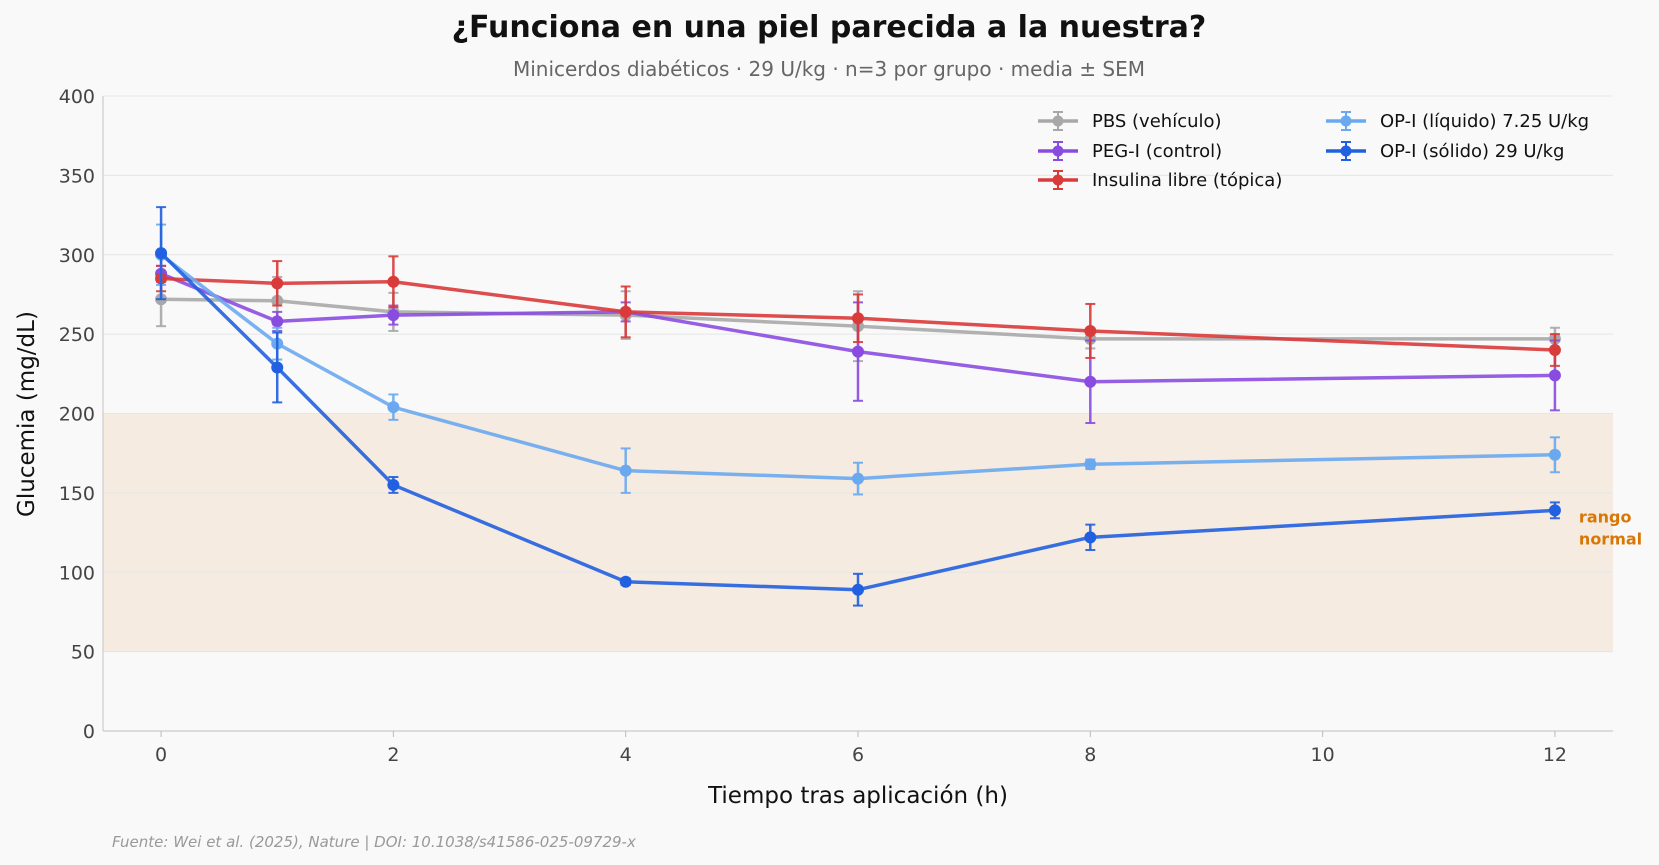 This screenshot has height=865, width=1659. What do you see at coordinates (1484, 121) in the screenshot?
I see `legend-label: OP-I (líquido) 7.25 U/kg` at bounding box center [1484, 121].